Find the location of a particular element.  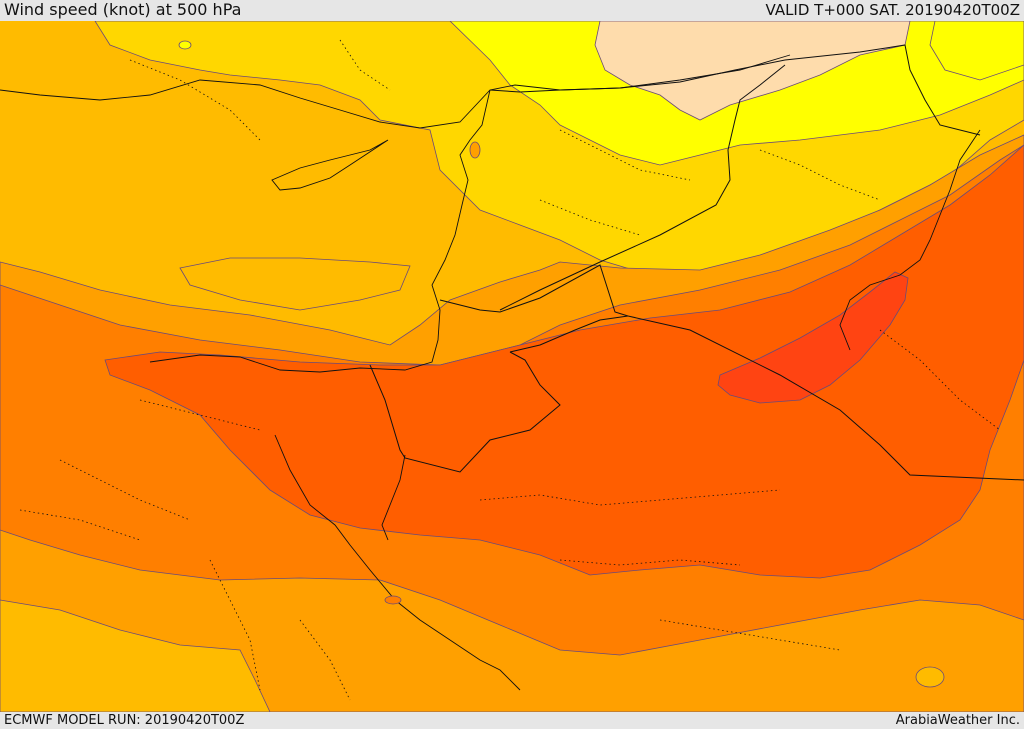

model-run: ECMWF MODEL RUN: 20190420T00Z is located at coordinates (124, 720).